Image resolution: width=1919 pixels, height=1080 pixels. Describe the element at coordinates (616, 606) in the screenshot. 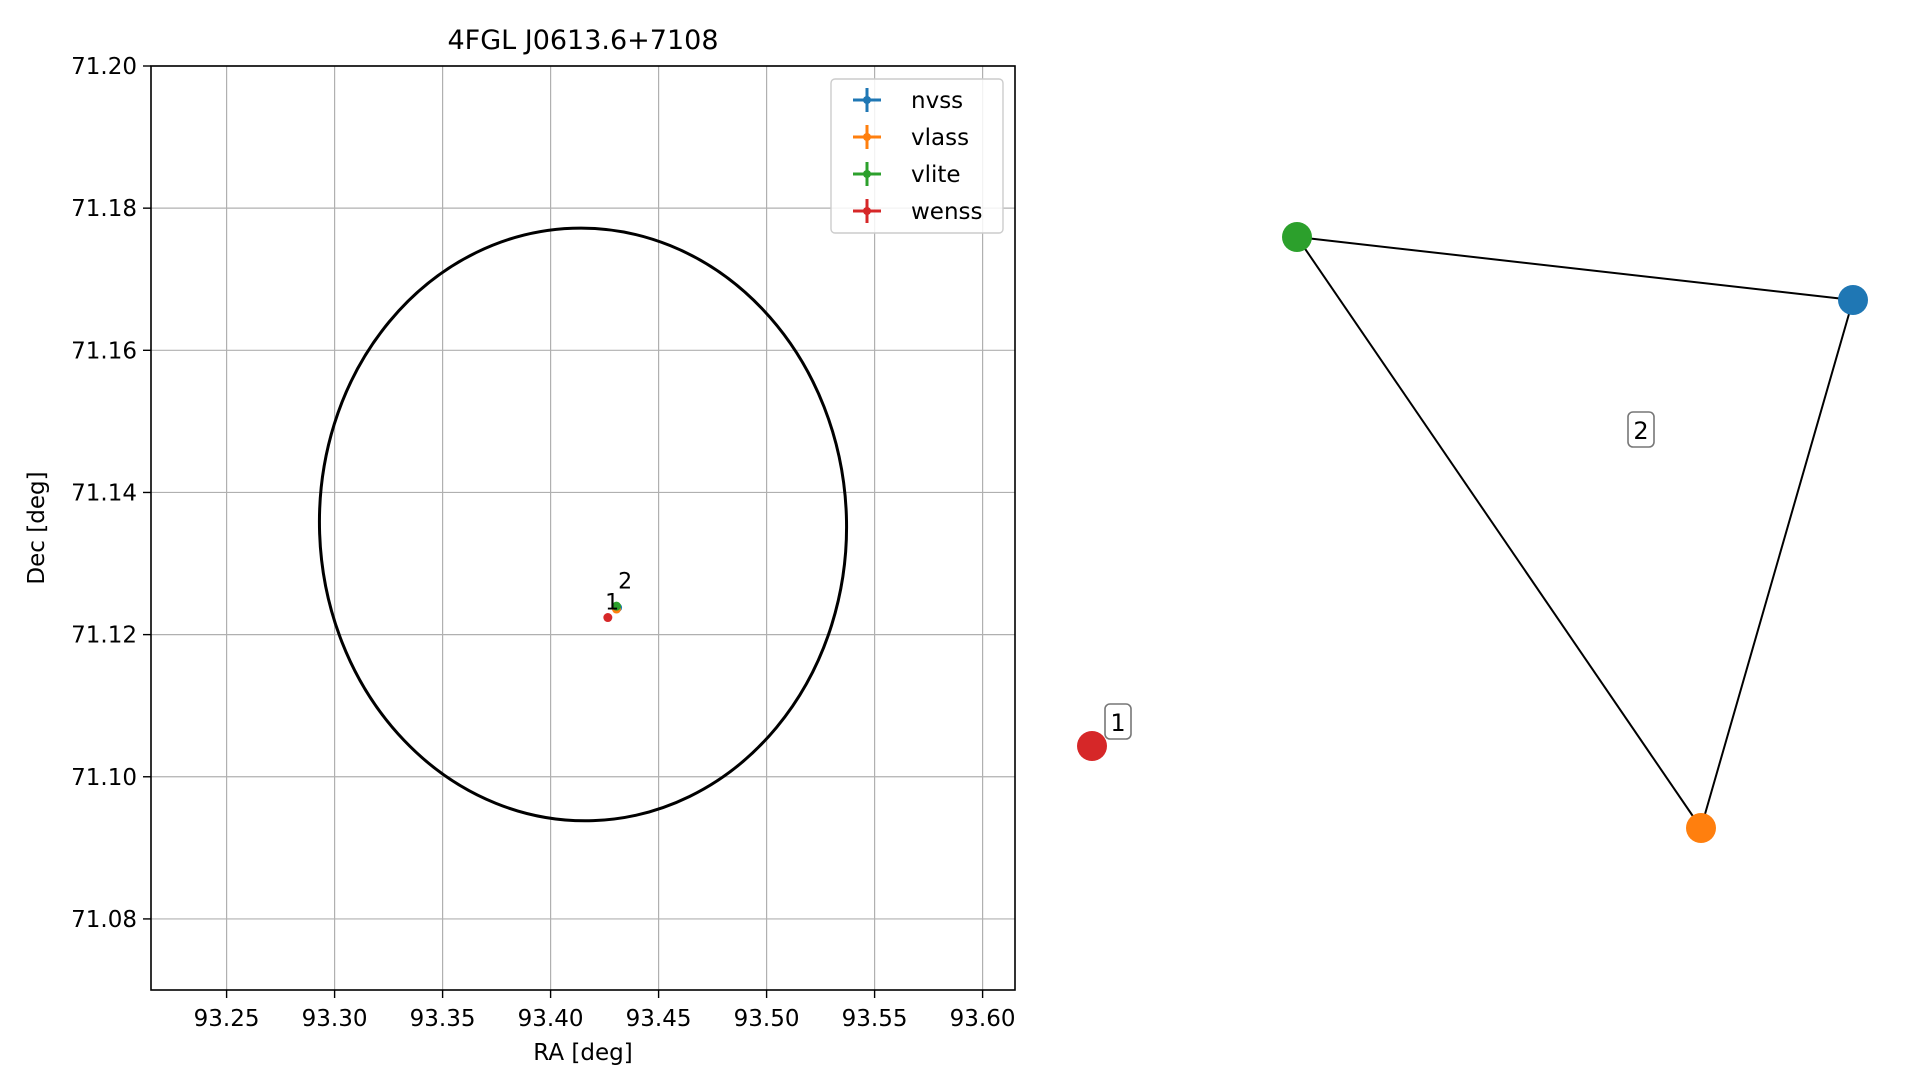

I see `point-vlite` at that location.